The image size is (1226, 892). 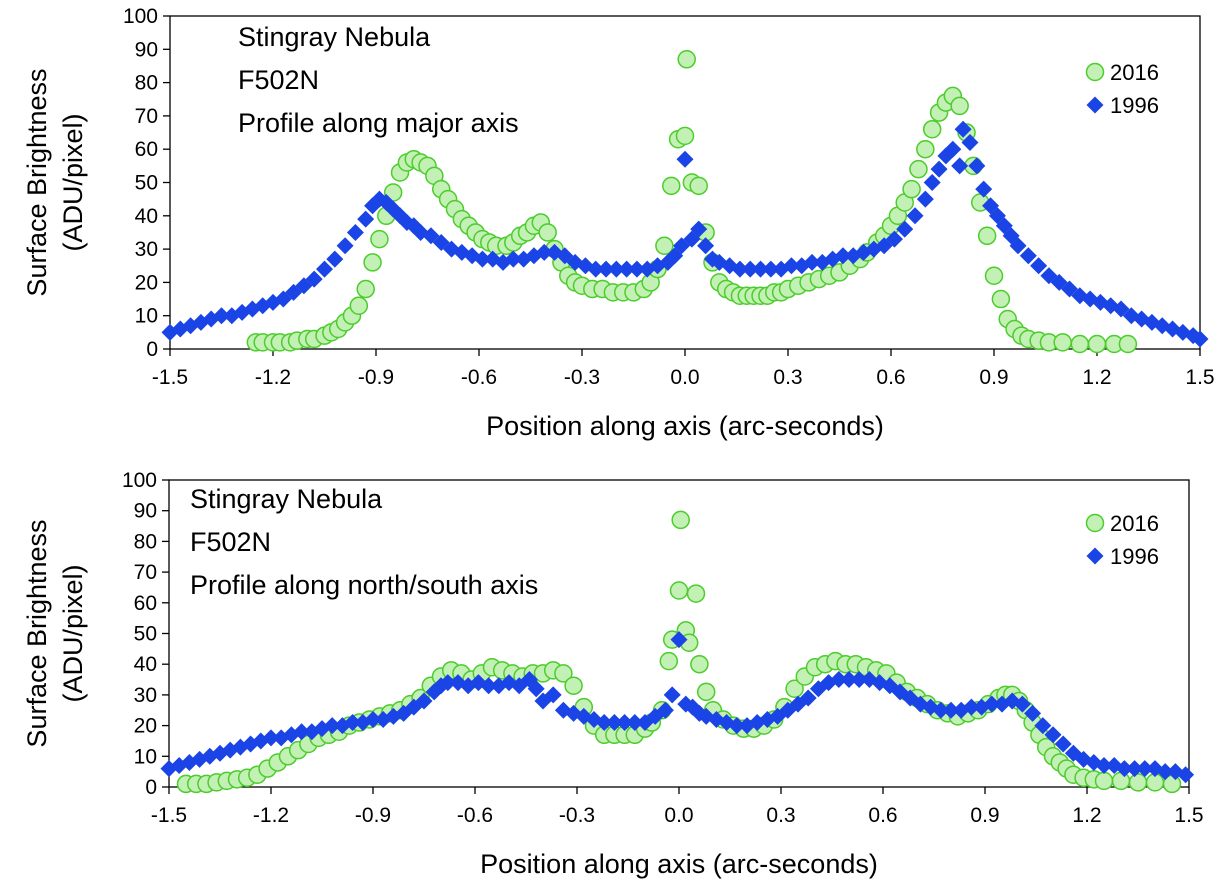 I want to click on y-tick-label: 20, so click(x=146, y=282).